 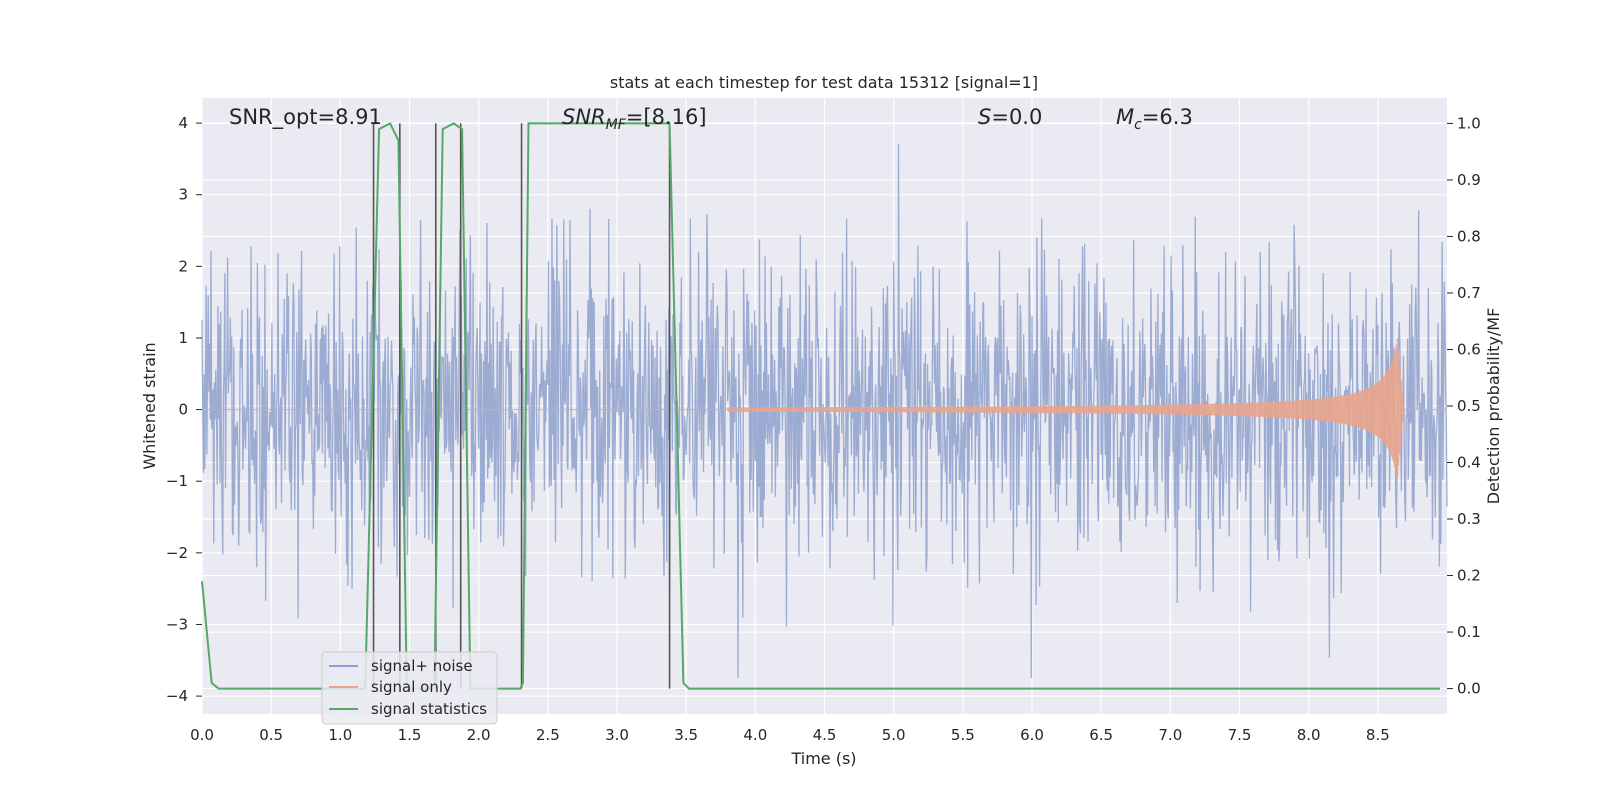 I want to click on x-tick-label-0: 0.0, so click(x=202, y=735).